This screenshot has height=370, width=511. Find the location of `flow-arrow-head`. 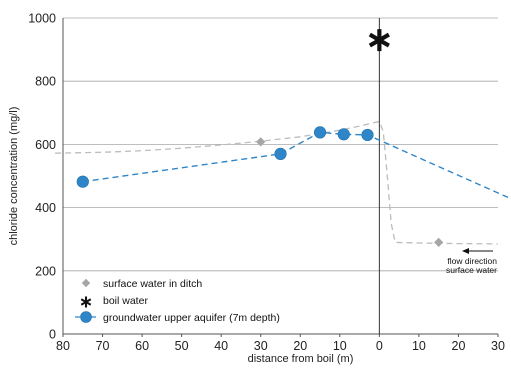

flow-arrow-head is located at coordinates (465, 251).